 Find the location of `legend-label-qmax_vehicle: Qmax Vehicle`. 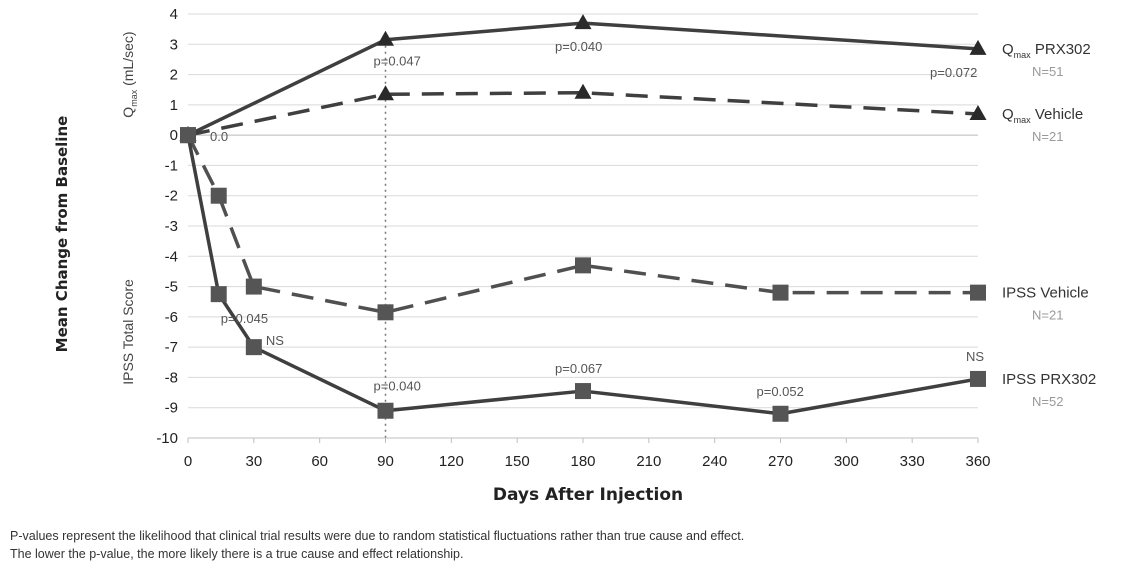

legend-label-qmax_vehicle: Qmax Vehicle is located at coordinates (1042, 115).